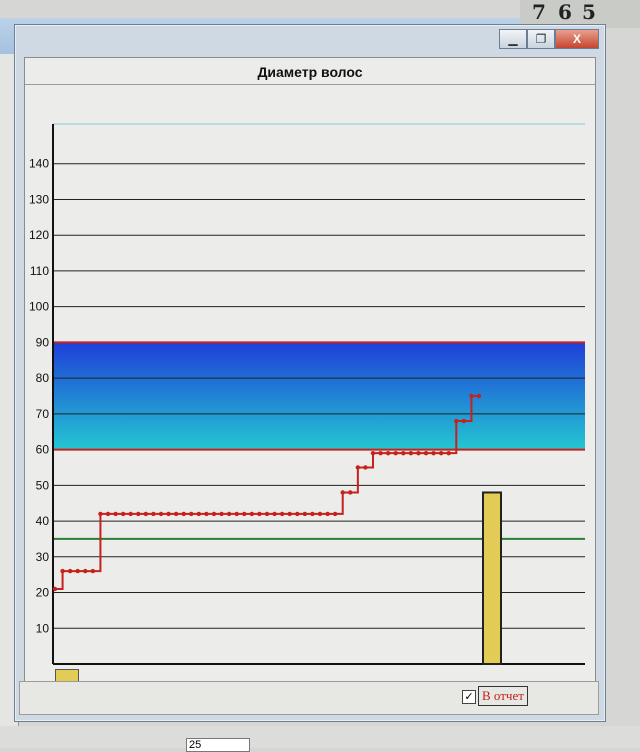  Describe the element at coordinates (43, 521) in the screenshot. I see `y-tick-label: 40` at that location.